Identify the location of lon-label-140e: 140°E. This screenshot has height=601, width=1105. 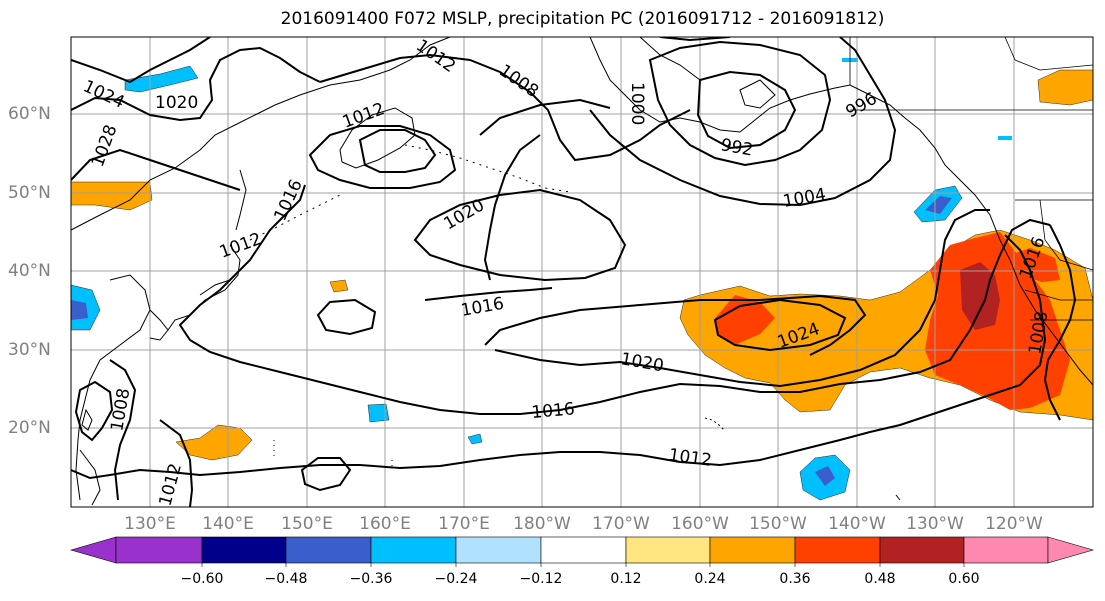
(228, 524).